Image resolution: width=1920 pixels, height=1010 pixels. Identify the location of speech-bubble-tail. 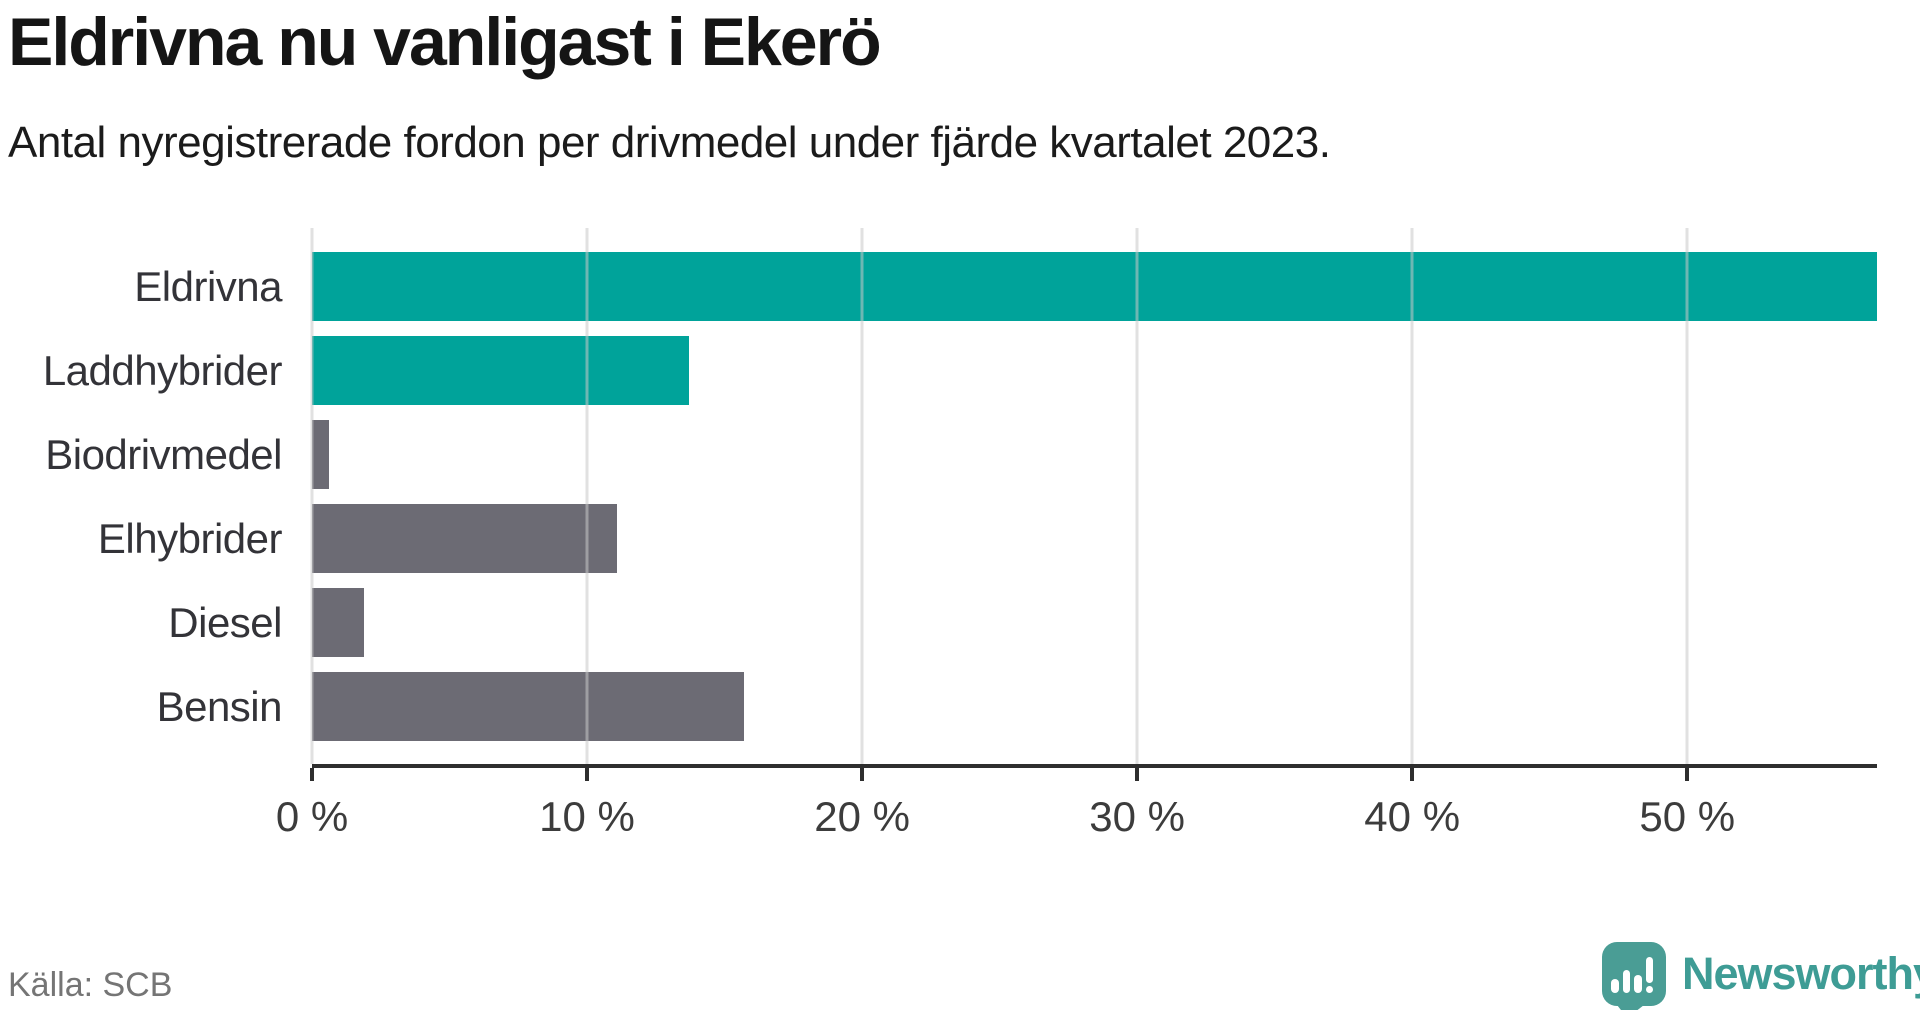
(1630, 1007).